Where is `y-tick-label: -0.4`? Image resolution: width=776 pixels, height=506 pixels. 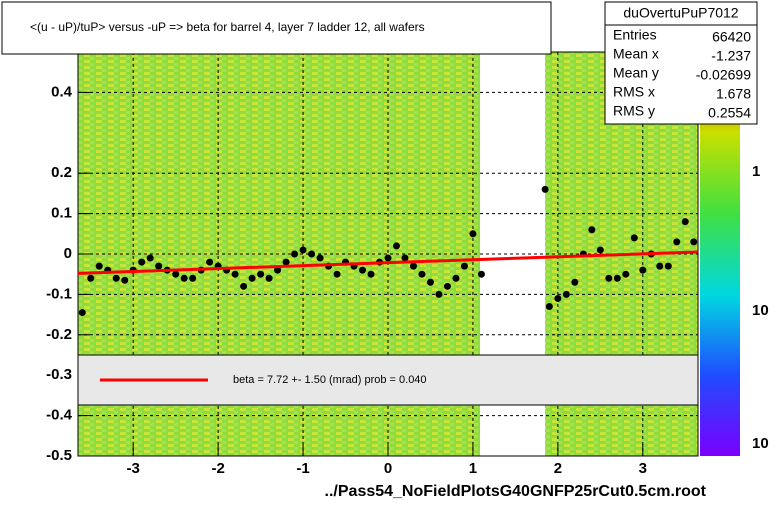
y-tick-label: -0.4 is located at coordinates (59, 415).